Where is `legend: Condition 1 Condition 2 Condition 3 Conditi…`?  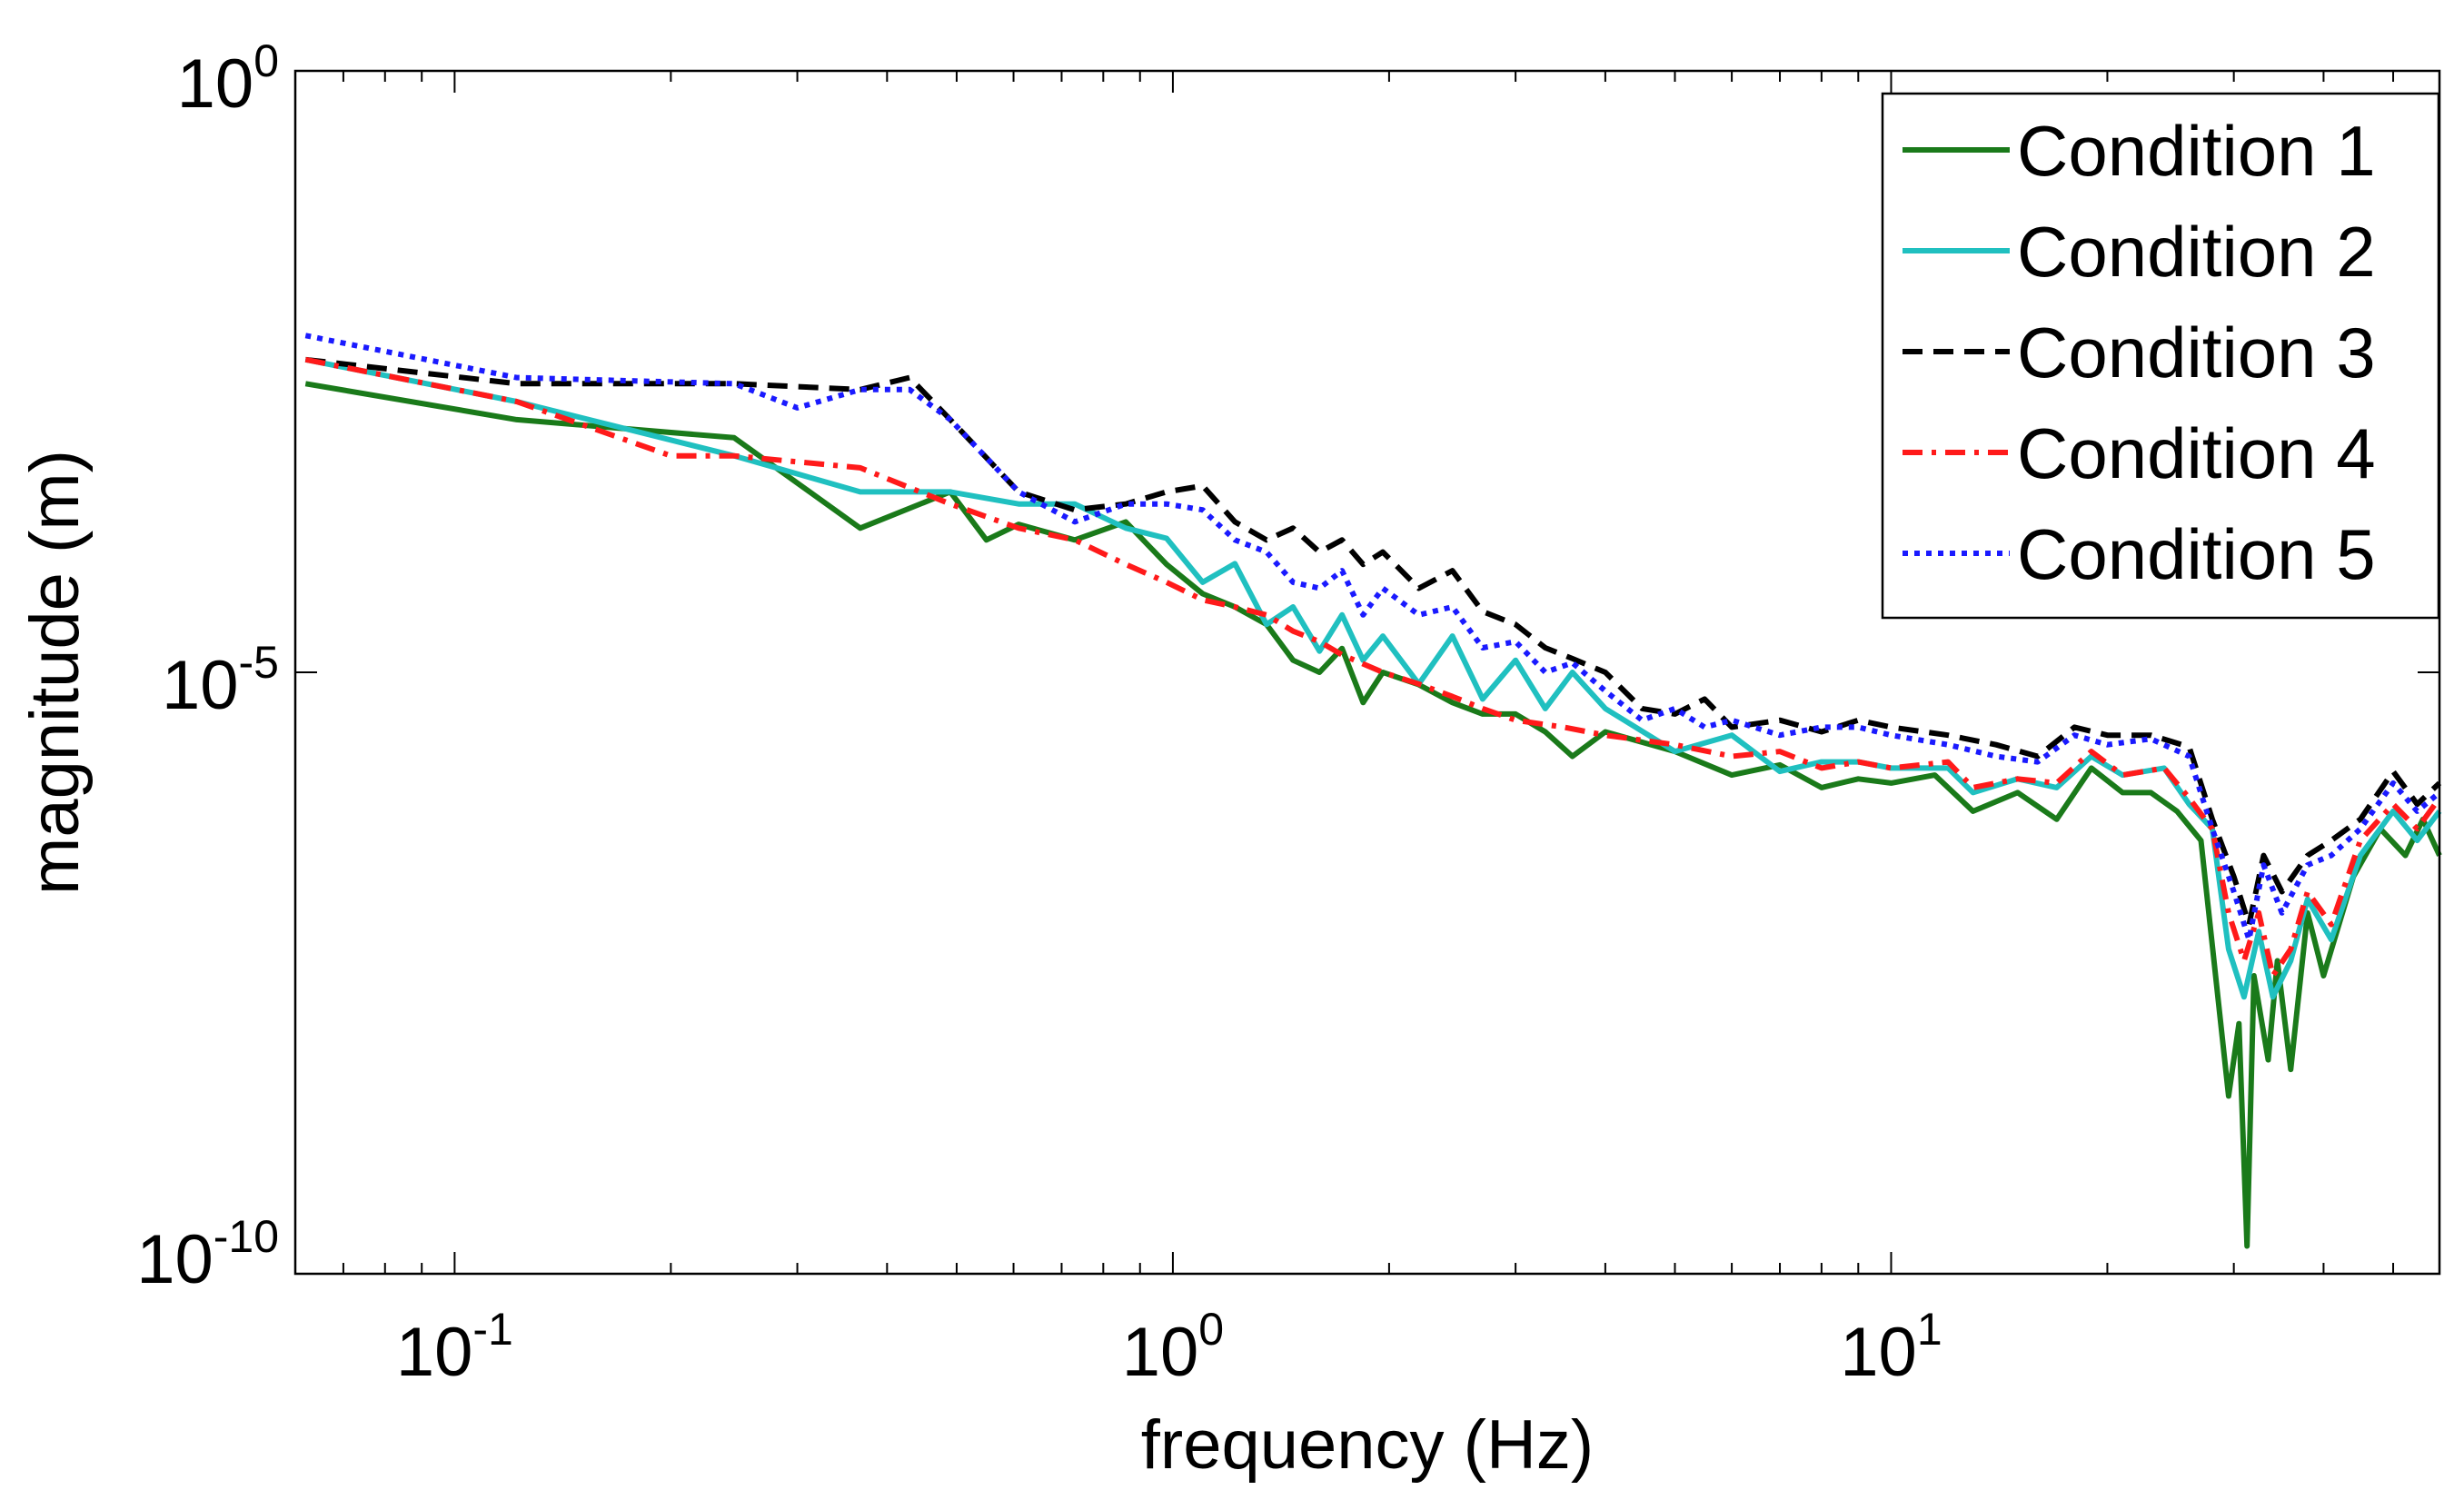 legend: Condition 1 Condition 2 Condition 3 Conditi… is located at coordinates (2161, 356).